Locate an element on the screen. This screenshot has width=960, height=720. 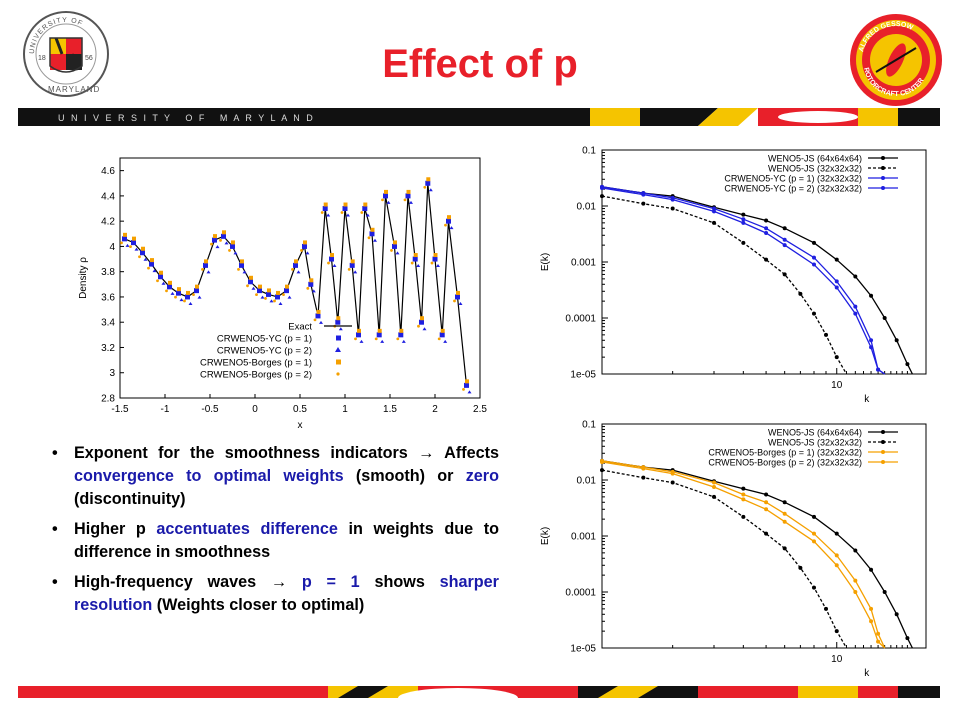
legend-label: CRWENO5-Borges (p = 2) (32x32x32) is located at coordinates (785, 463).